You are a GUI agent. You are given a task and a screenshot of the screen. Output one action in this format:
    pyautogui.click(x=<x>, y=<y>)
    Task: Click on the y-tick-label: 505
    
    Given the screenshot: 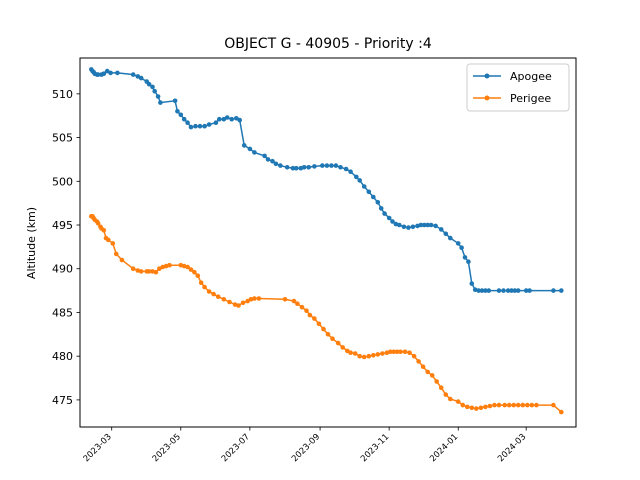 What is the action you would take?
    pyautogui.click(x=62, y=138)
    